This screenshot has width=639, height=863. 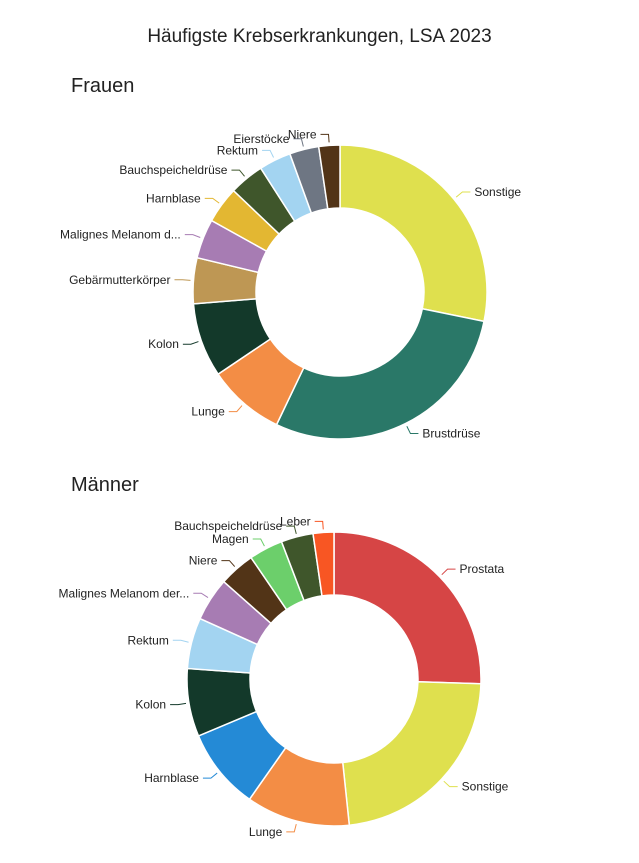 I want to click on slice-prostata, so click(x=407, y=608).